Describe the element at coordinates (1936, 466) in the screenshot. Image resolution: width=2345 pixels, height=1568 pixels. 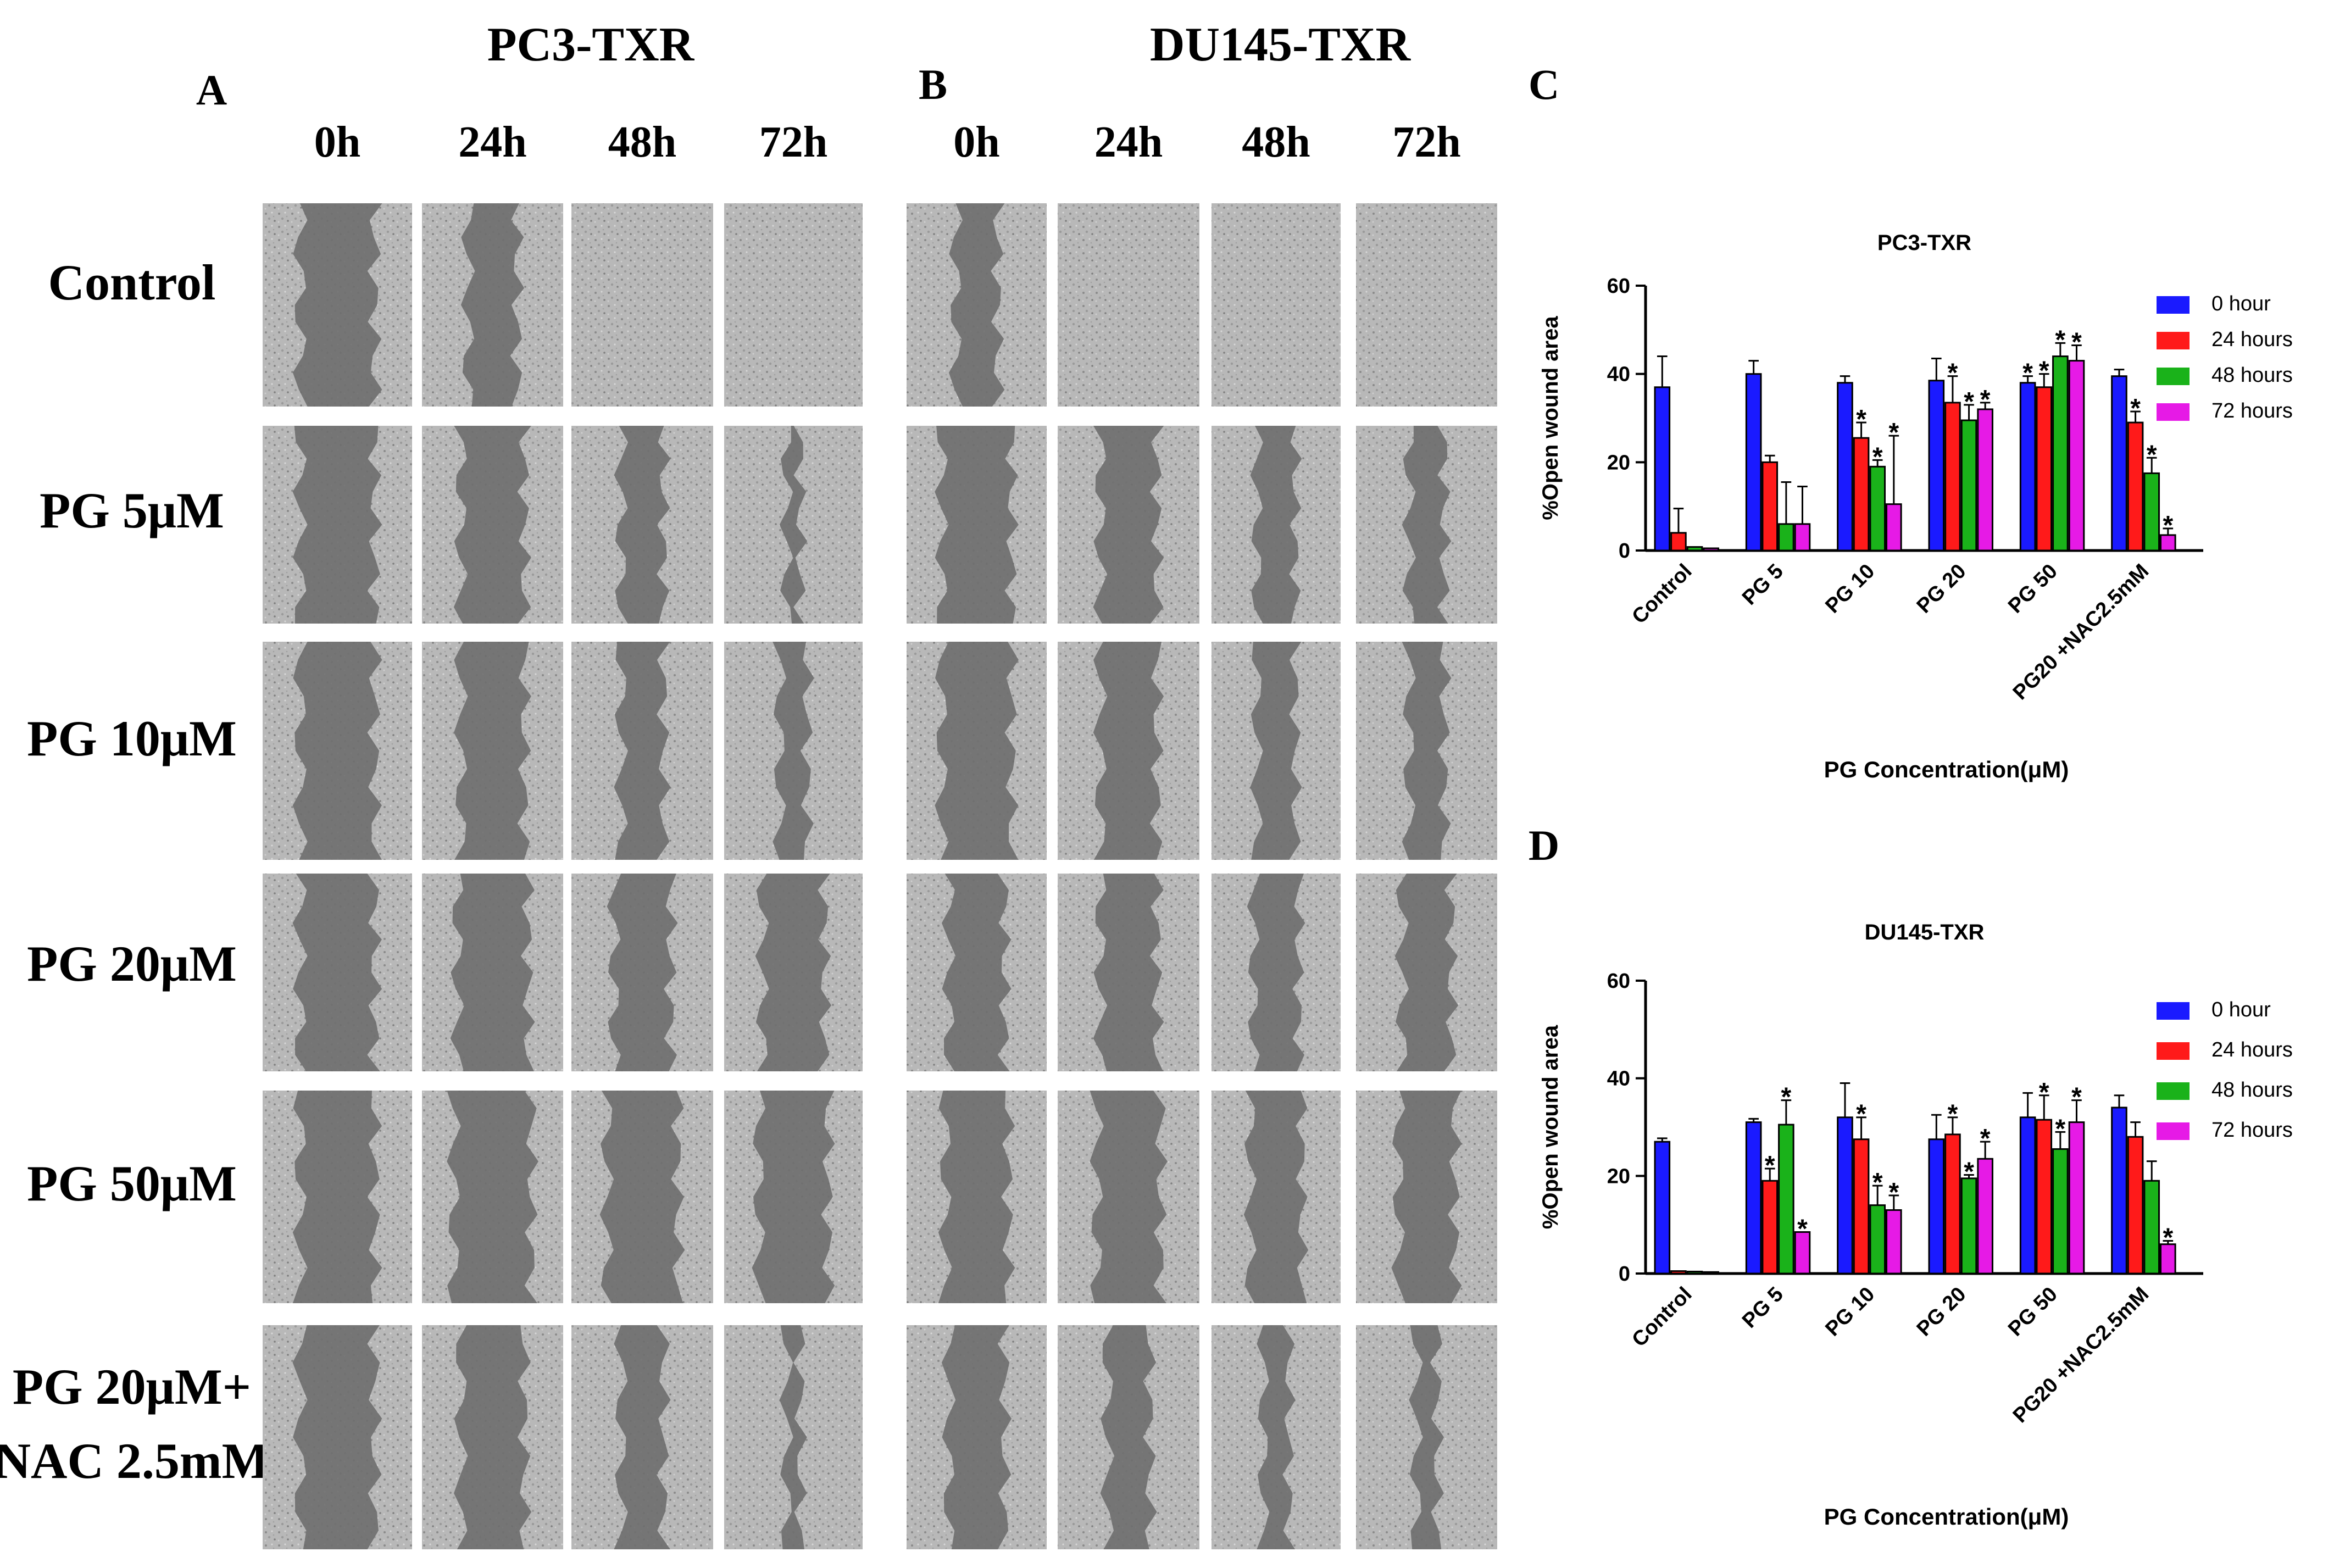
I see `bar-PG-20-0-hour` at that location.